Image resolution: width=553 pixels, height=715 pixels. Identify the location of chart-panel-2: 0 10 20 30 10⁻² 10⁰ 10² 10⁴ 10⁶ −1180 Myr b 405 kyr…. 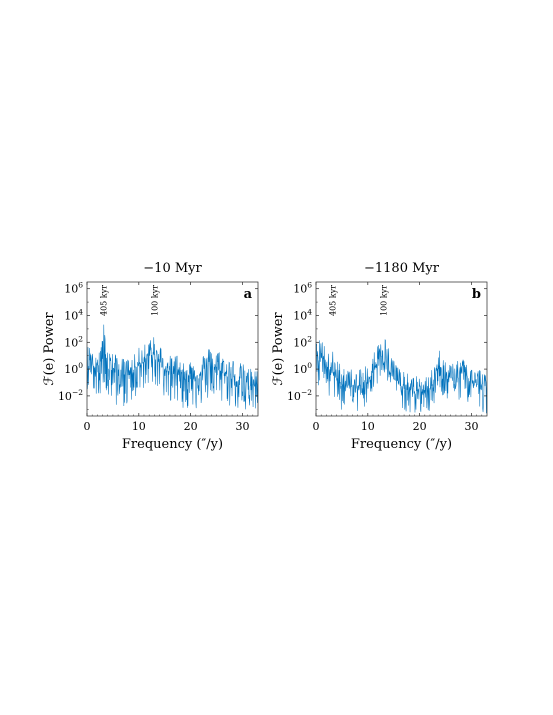
(379, 356).